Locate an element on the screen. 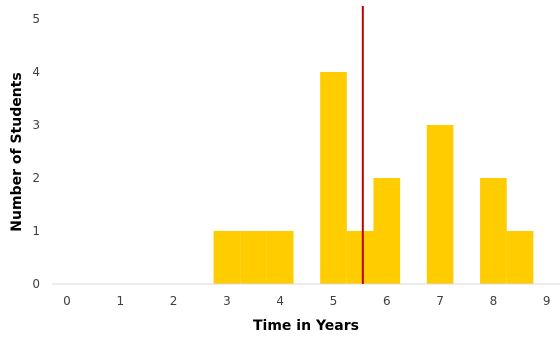  x-axis-ticks: 0 1 2 3 4 5 6 7 8 9 is located at coordinates (306, 301).